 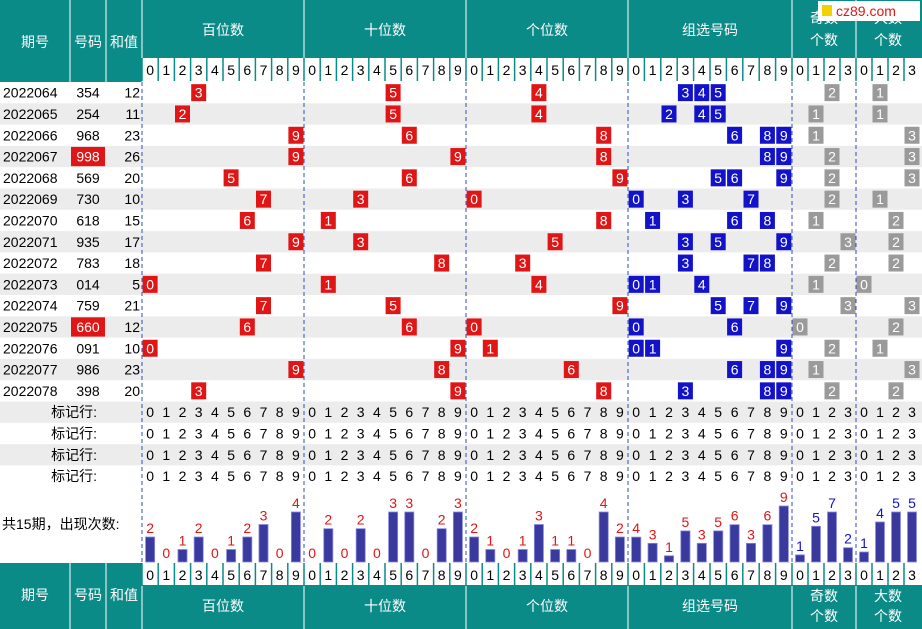 I want to click on tens-marker-label: 1, so click(x=328, y=284).